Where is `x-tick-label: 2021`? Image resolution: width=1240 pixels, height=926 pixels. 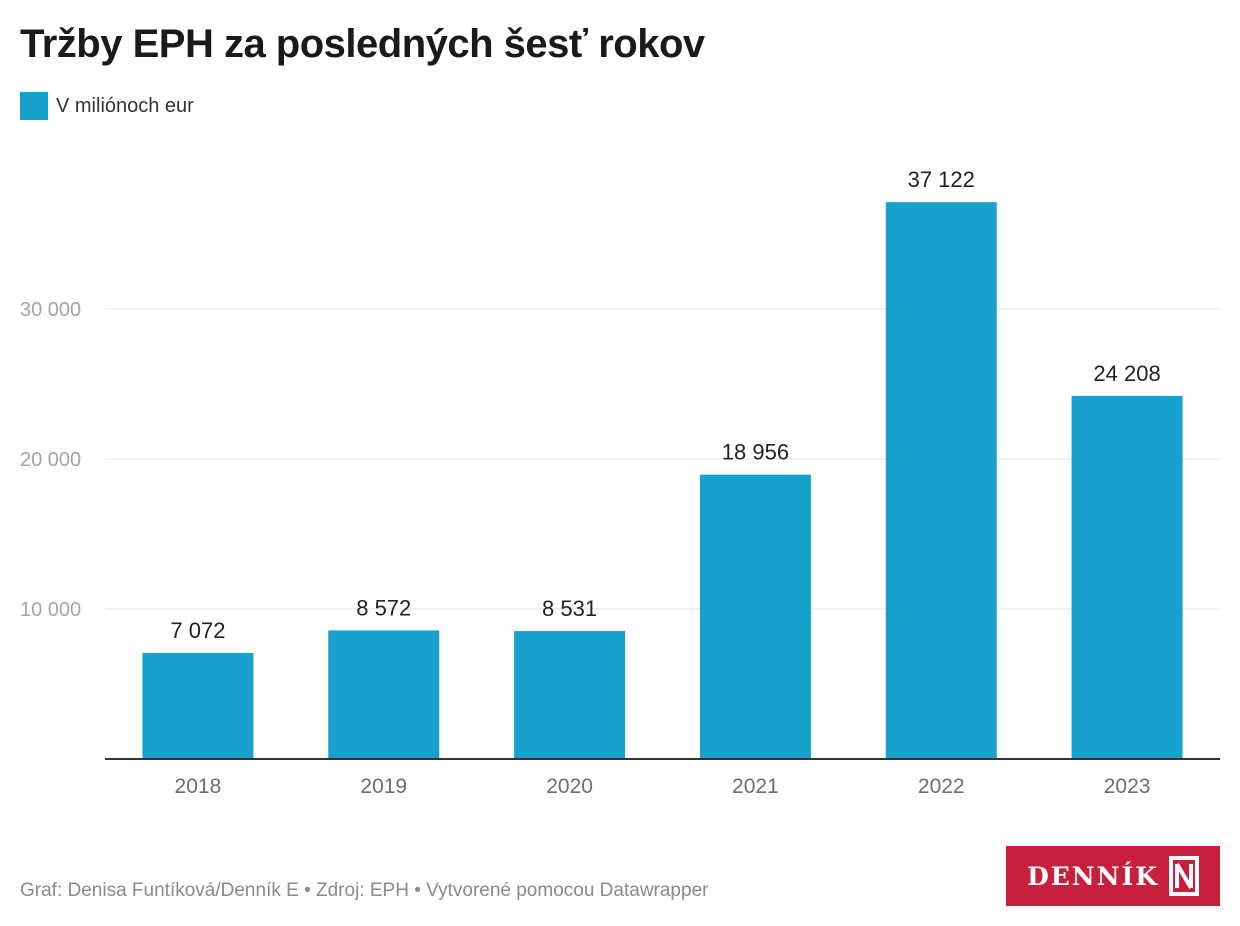
x-tick-label: 2021 is located at coordinates (755, 786).